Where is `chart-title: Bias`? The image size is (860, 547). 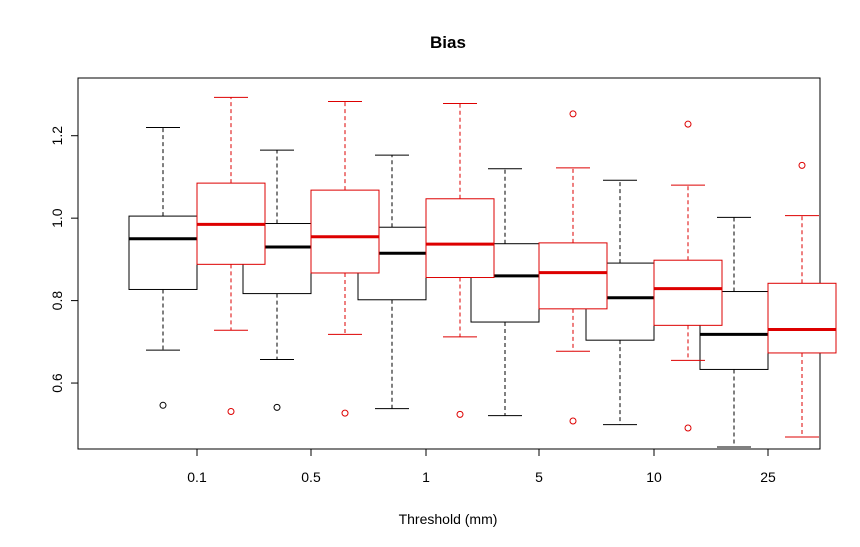 chart-title: Bias is located at coordinates (448, 42).